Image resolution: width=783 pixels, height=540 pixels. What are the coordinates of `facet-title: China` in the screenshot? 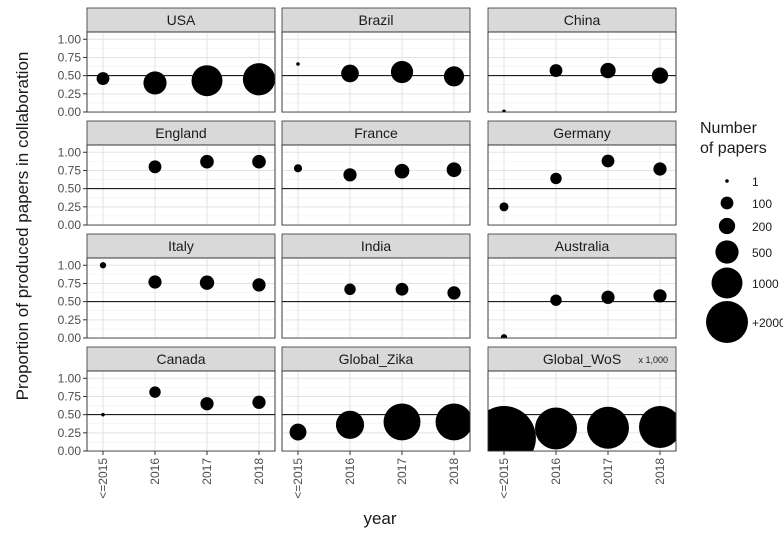 It's located at (582, 20).